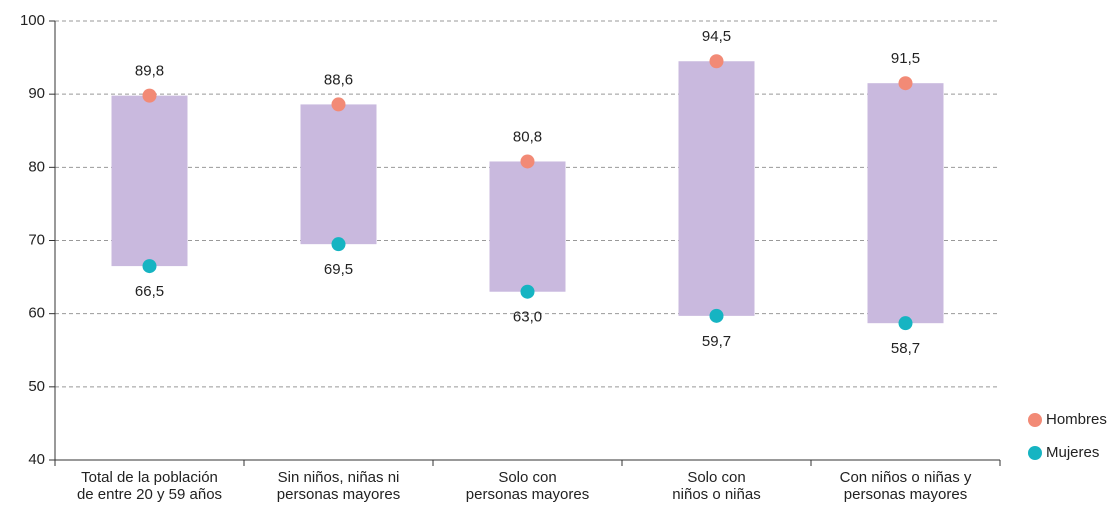 This screenshot has height=515, width=1119. Describe the element at coordinates (716, 341) in the screenshot. I see `value-label: 59,7` at that location.